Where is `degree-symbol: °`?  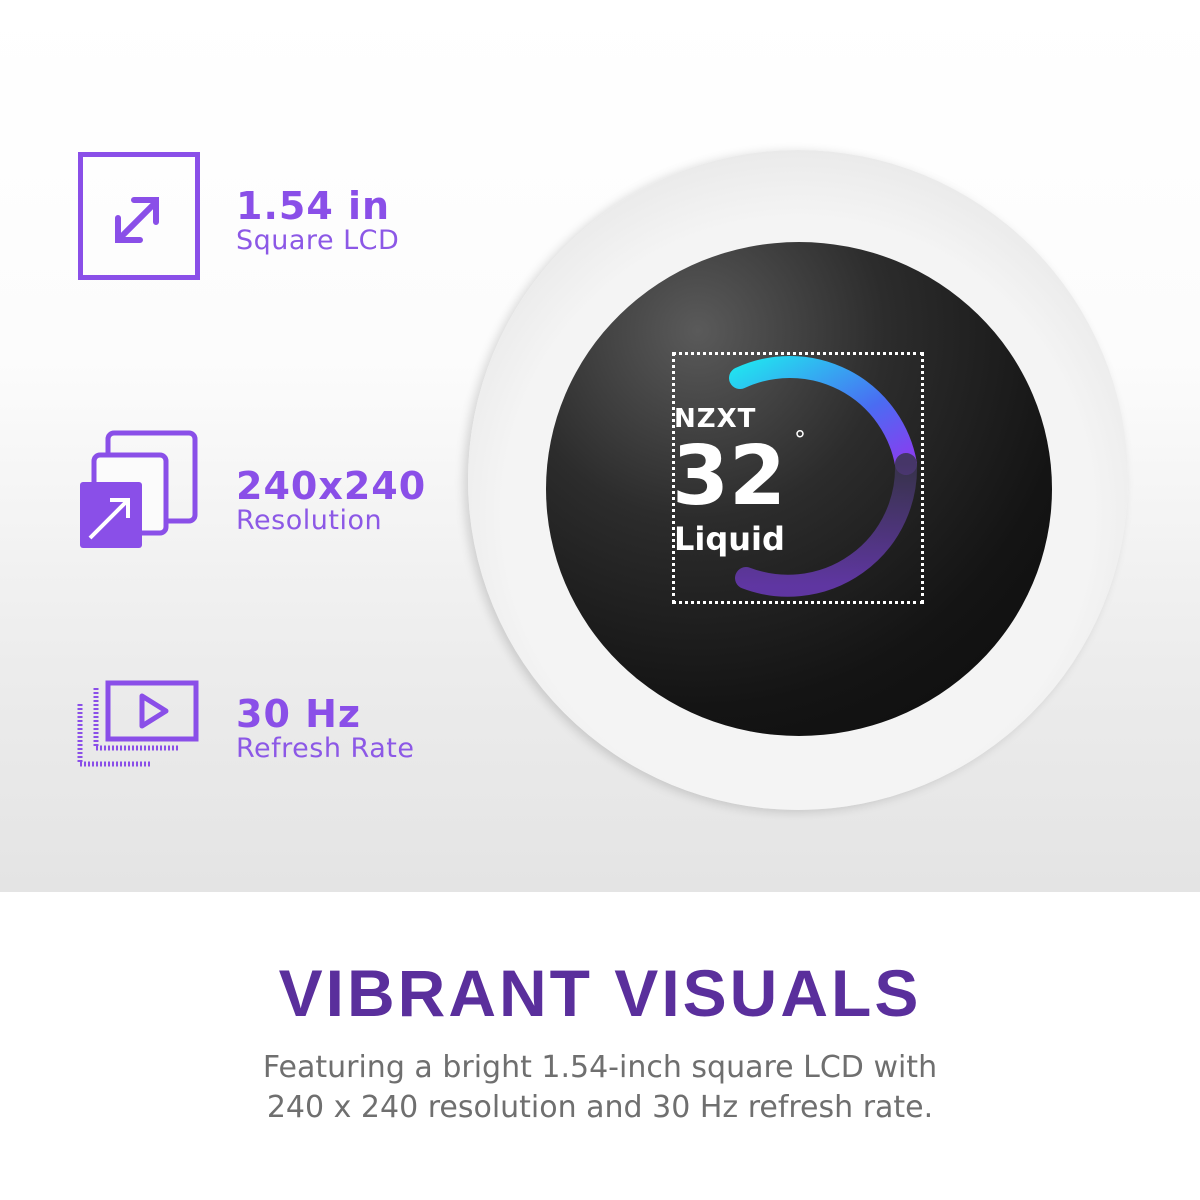 degree-symbol: ° is located at coordinates (800, 440).